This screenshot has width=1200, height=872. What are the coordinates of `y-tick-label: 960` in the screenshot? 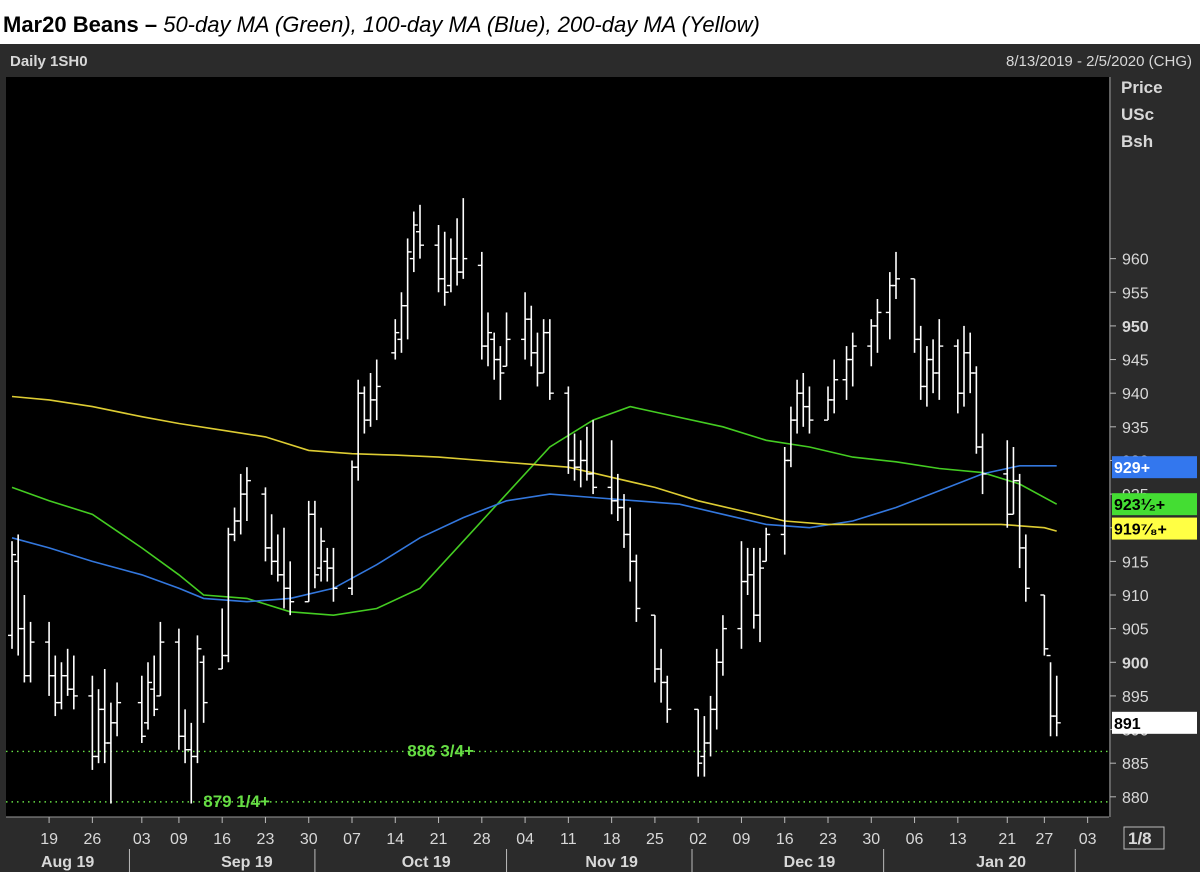 It's located at (1135, 260).